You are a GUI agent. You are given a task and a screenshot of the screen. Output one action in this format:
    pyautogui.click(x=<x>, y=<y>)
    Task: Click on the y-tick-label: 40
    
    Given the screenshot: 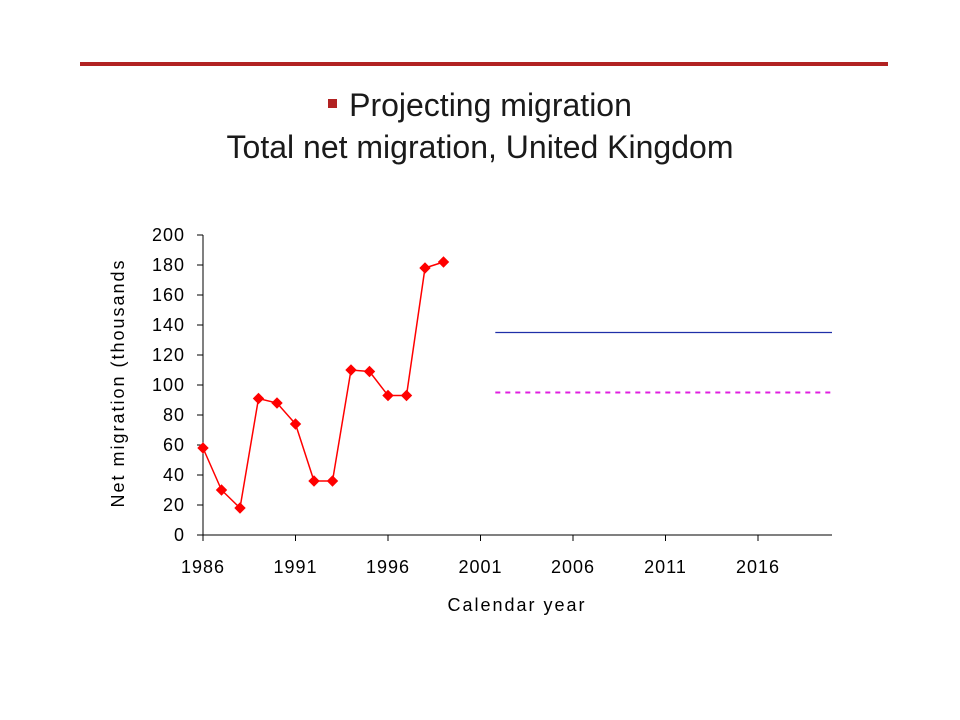 What is the action you would take?
    pyautogui.click(x=174, y=475)
    